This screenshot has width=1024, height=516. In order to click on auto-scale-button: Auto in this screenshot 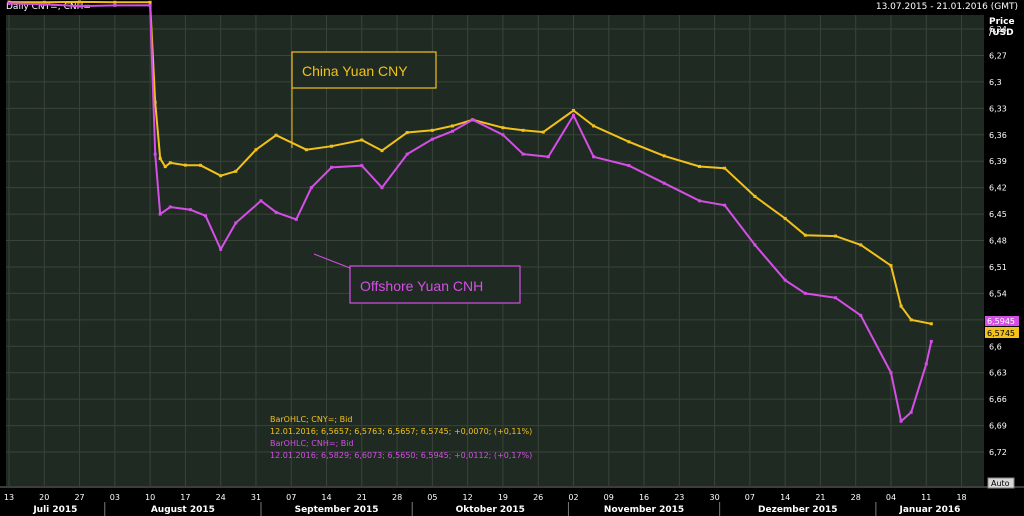, I will do `click(1001, 483)`.